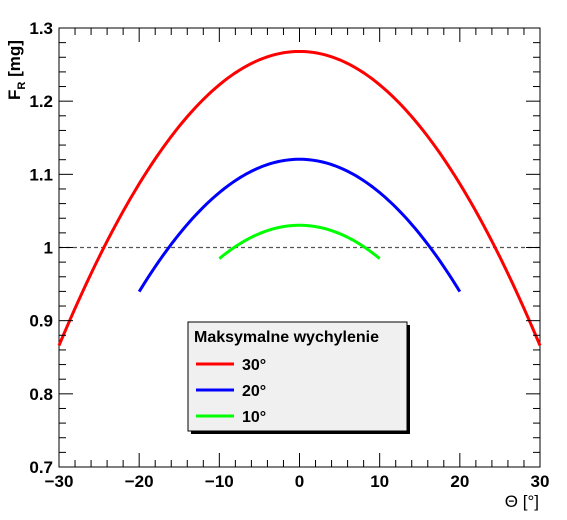  What do you see at coordinates (459, 481) in the screenshot?
I see `x-tick-label: 20` at bounding box center [459, 481].